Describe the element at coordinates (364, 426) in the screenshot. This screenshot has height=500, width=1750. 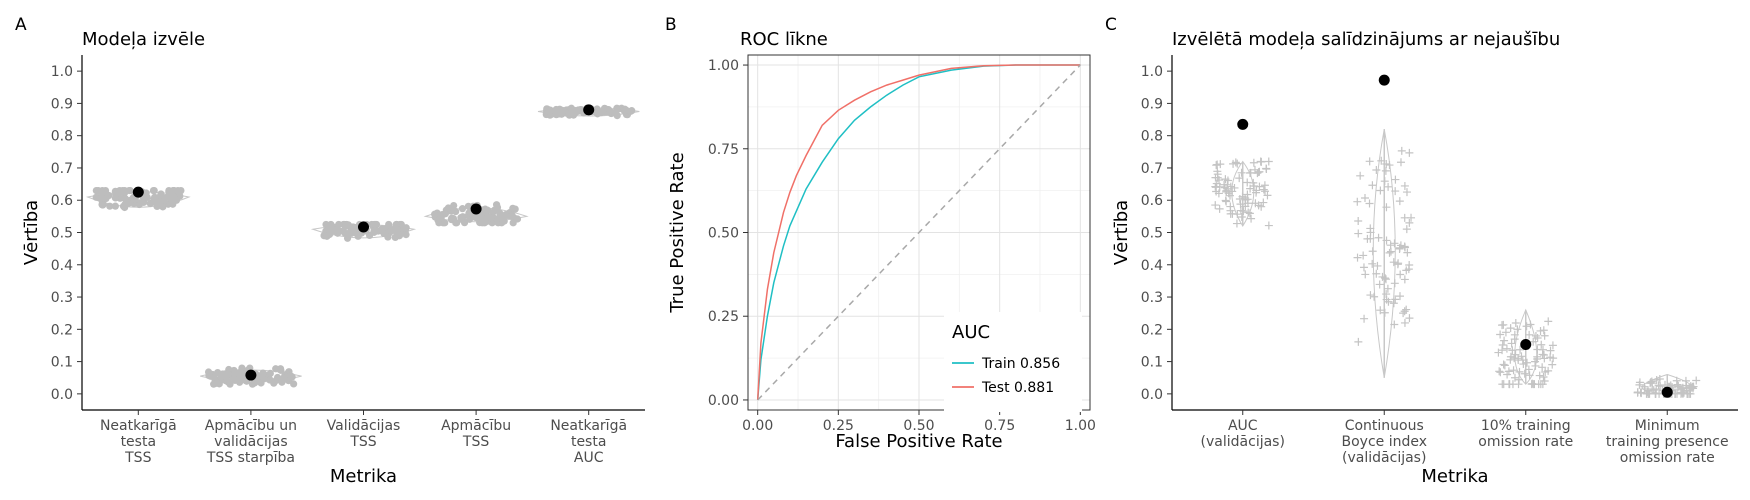
I see `x-tick-label: Validācijas` at that location.